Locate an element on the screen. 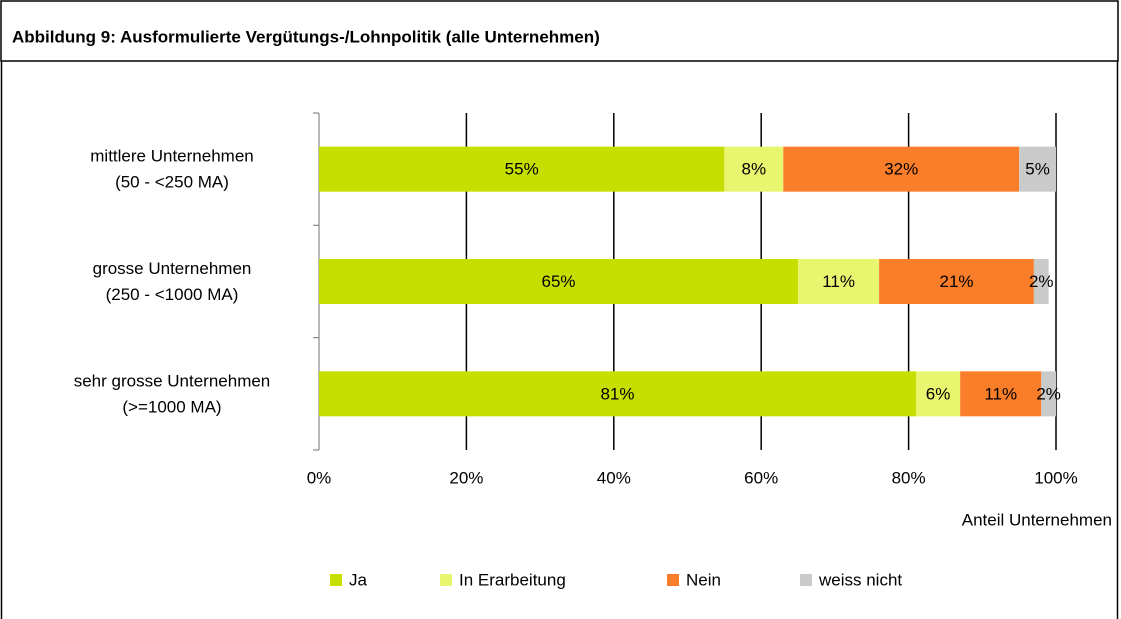 This screenshot has height=619, width=1121. y-tick-label: (50 - <250 MA) is located at coordinates (172, 182).